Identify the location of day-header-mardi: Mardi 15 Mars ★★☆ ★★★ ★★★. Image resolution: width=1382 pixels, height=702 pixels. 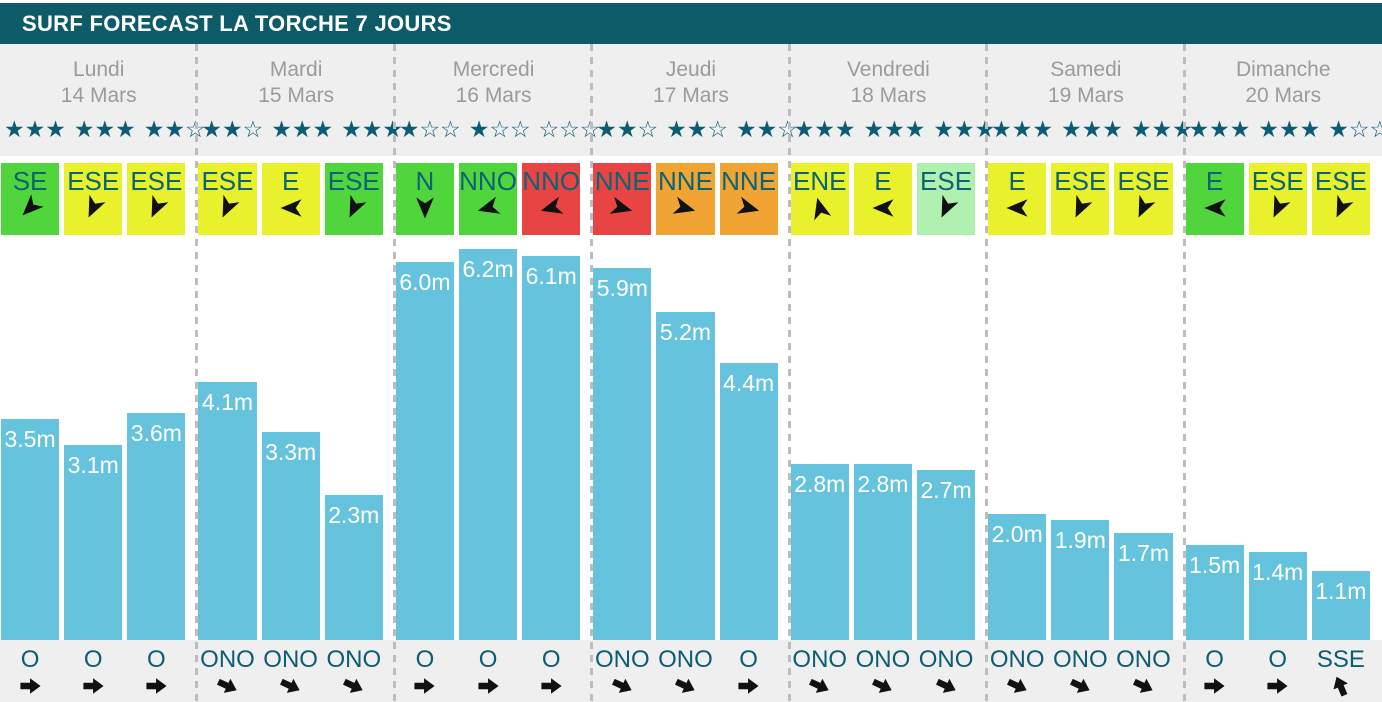
(300, 100).